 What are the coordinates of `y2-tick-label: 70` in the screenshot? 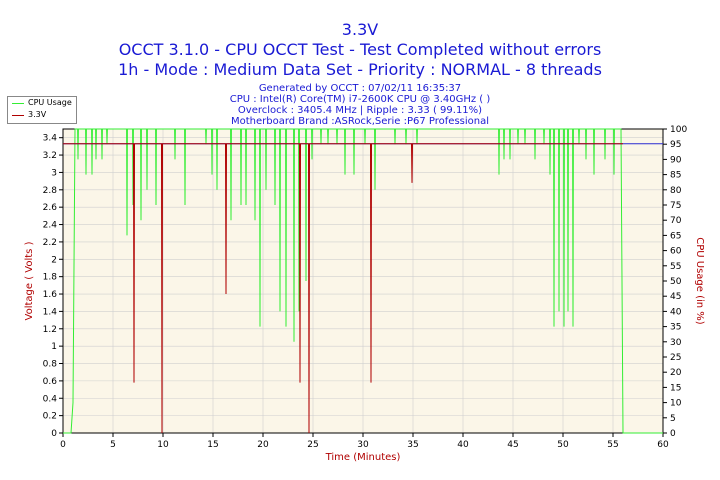 It's located at (676, 221).